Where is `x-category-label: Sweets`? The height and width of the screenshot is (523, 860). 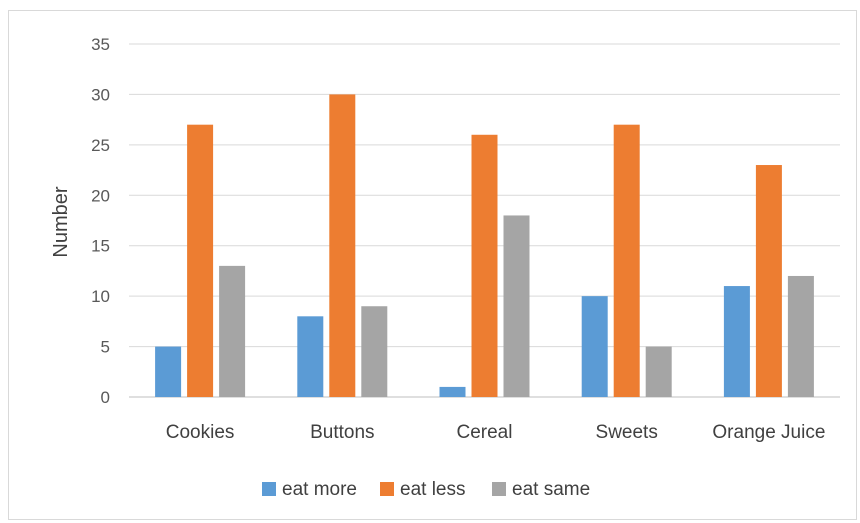
x-category-label: Sweets is located at coordinates (627, 432).